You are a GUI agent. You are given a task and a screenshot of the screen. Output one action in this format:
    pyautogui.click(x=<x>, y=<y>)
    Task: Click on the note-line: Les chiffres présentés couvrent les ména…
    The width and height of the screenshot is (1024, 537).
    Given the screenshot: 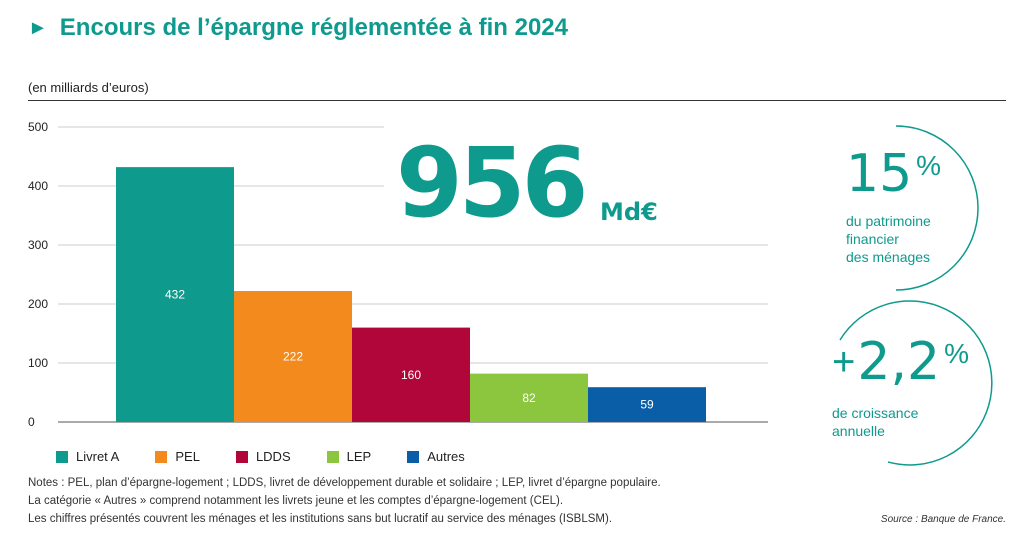 What is the action you would take?
    pyautogui.click(x=320, y=519)
    